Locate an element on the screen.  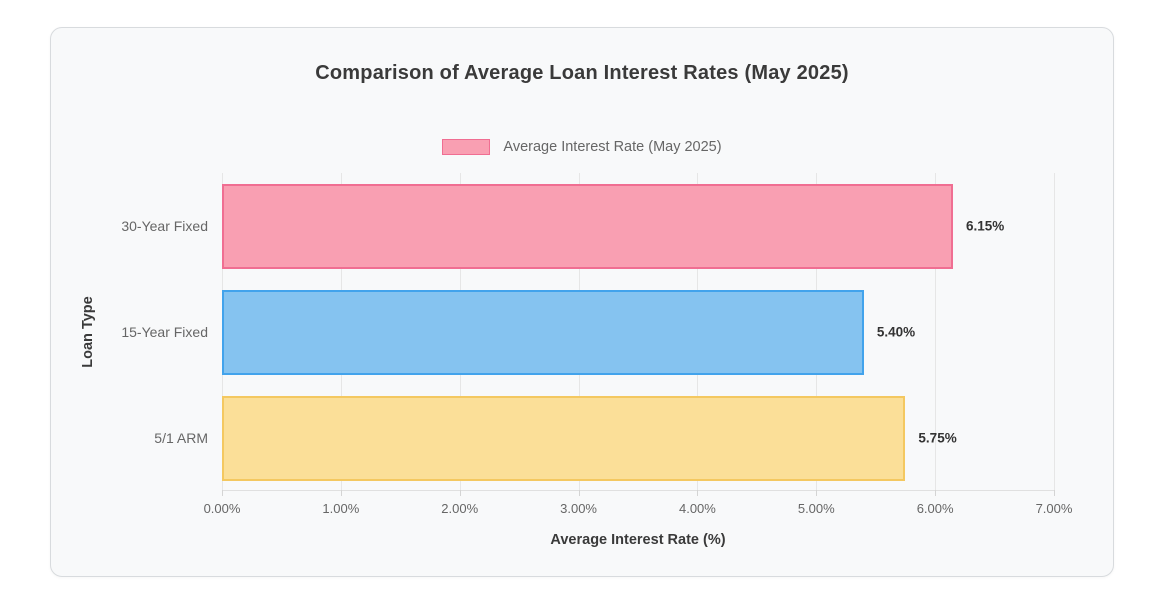
legend: Average Interest Rate (May 2025) is located at coordinates (582, 147).